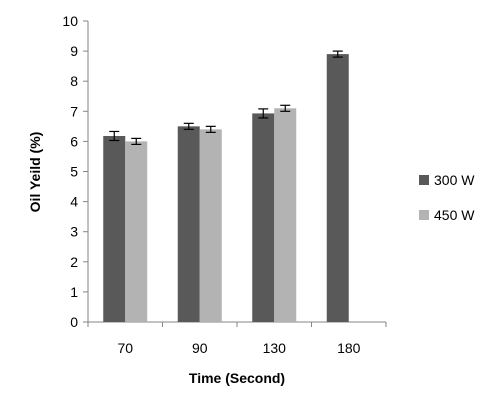 The width and height of the screenshot is (500, 408). I want to click on y-tick-label: 6, so click(74, 141).